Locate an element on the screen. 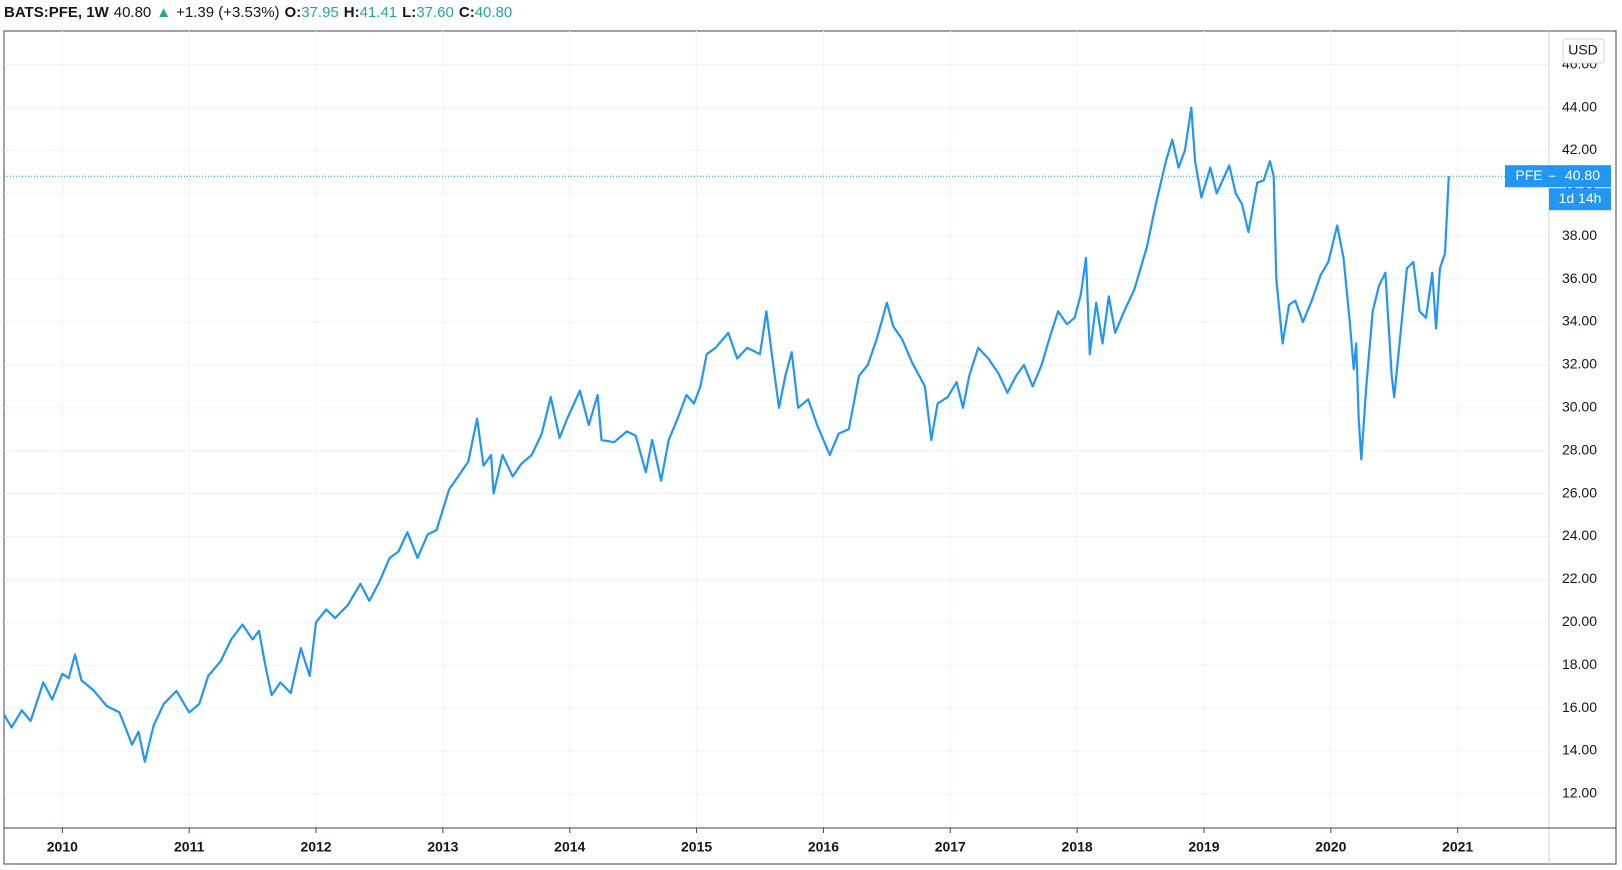  y-tick-label: 24.00 is located at coordinates (1579, 535).